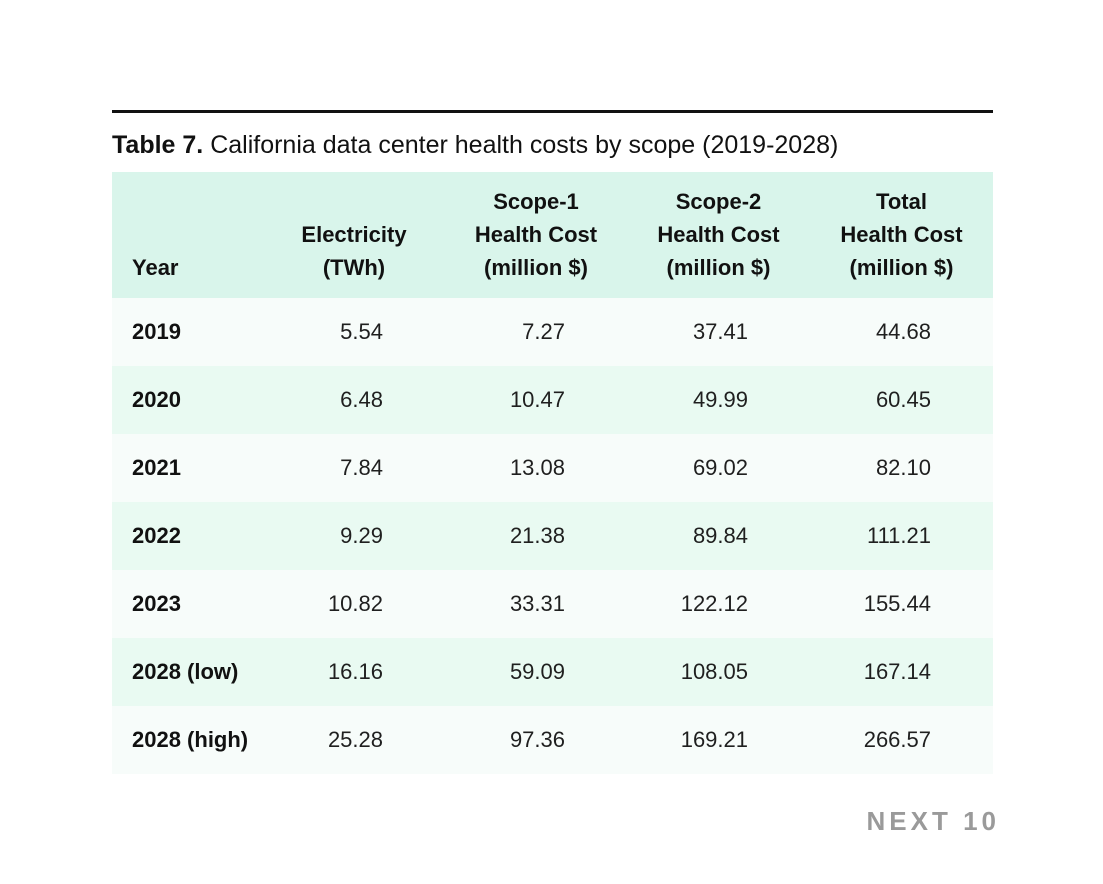 The height and width of the screenshot is (884, 1103). Describe the element at coordinates (354, 672) in the screenshot. I see `electricity-cell: 16.16` at that location.